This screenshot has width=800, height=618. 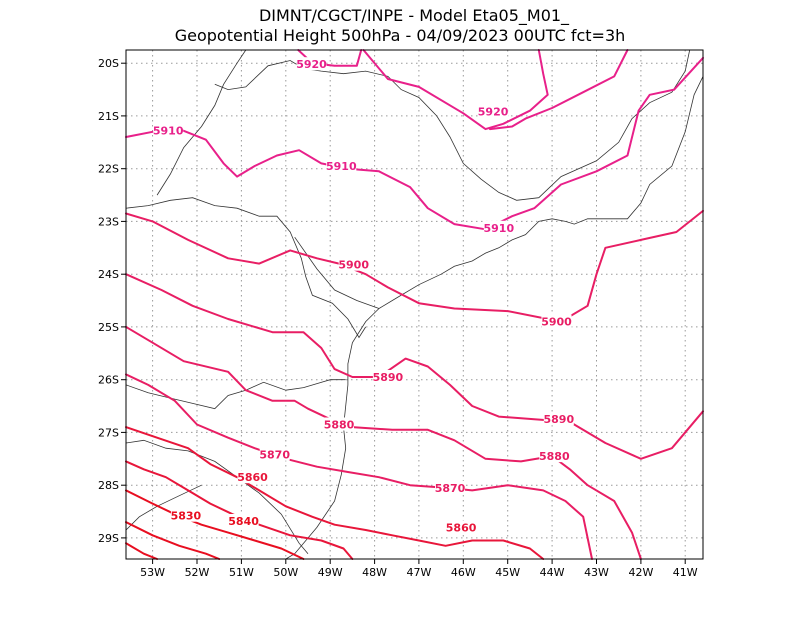 I want to click on lon-tick-label: 46W, so click(x=463, y=572).